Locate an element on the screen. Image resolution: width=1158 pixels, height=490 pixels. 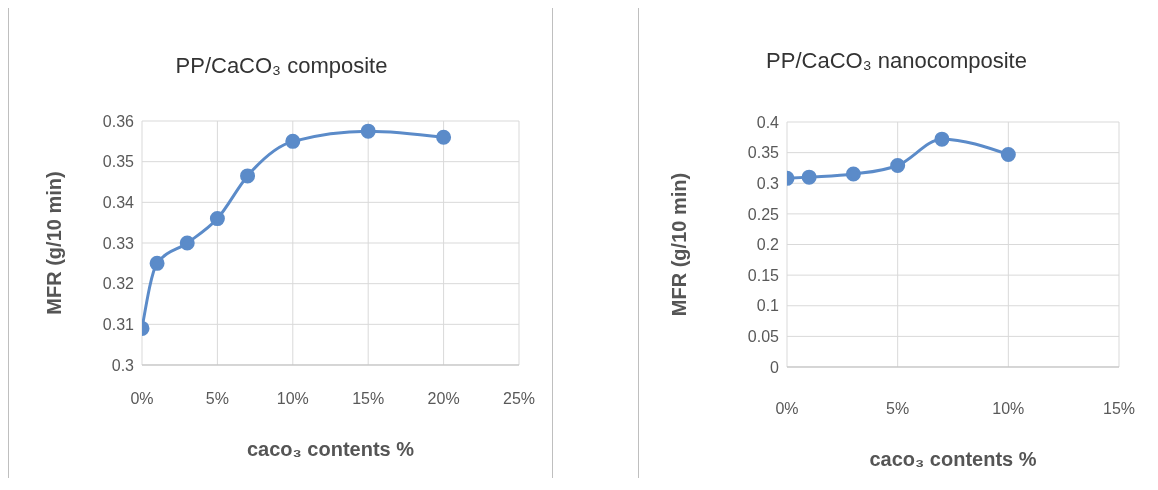
y-tick-label: 0.2 is located at coordinates (768, 245).